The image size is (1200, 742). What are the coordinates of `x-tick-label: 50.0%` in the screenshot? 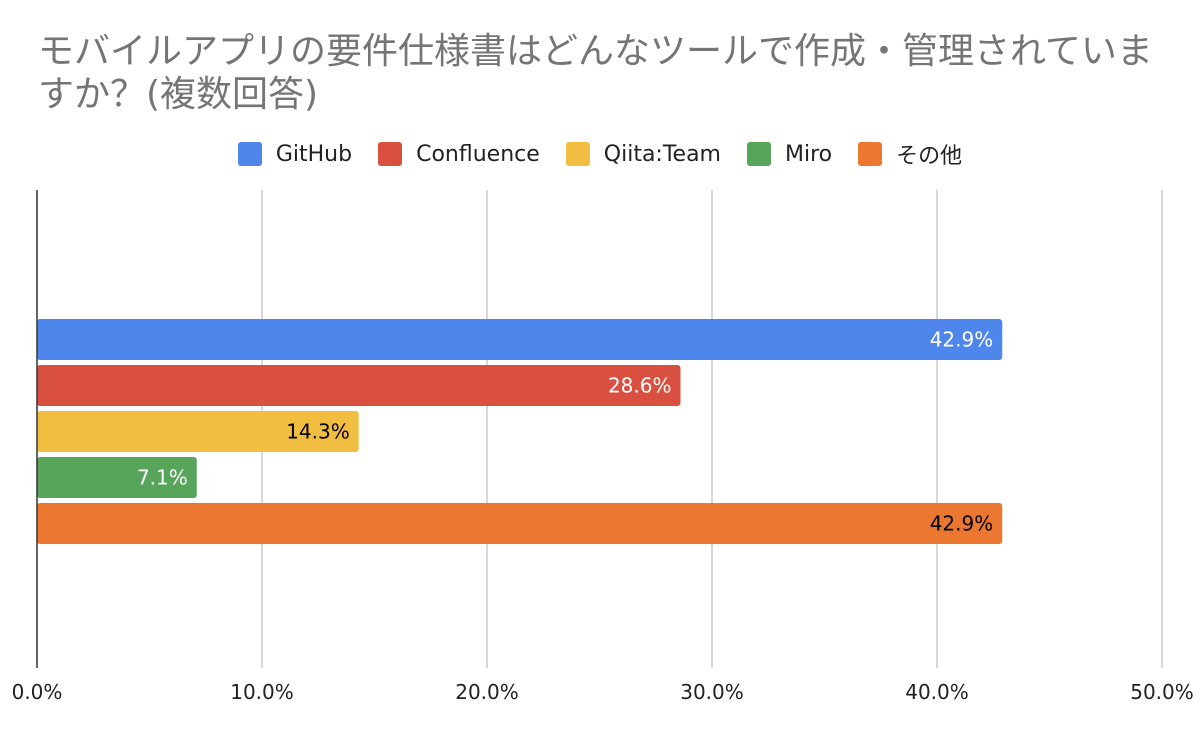 It's located at (1162, 692).